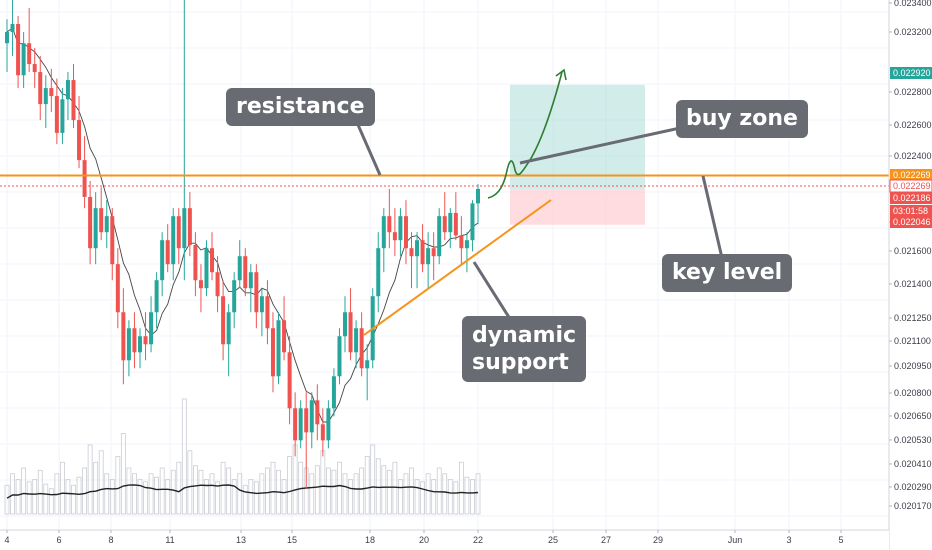 The height and width of the screenshot is (550, 932). What do you see at coordinates (370, 540) in the screenshot?
I see `time-tick-label: 18` at bounding box center [370, 540].